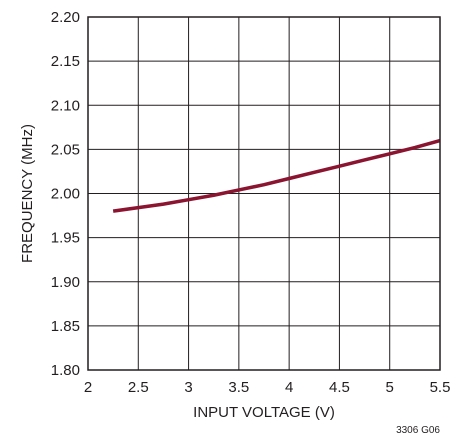 The height and width of the screenshot is (438, 465). I want to click on x-tick-label: 4, so click(289, 387).